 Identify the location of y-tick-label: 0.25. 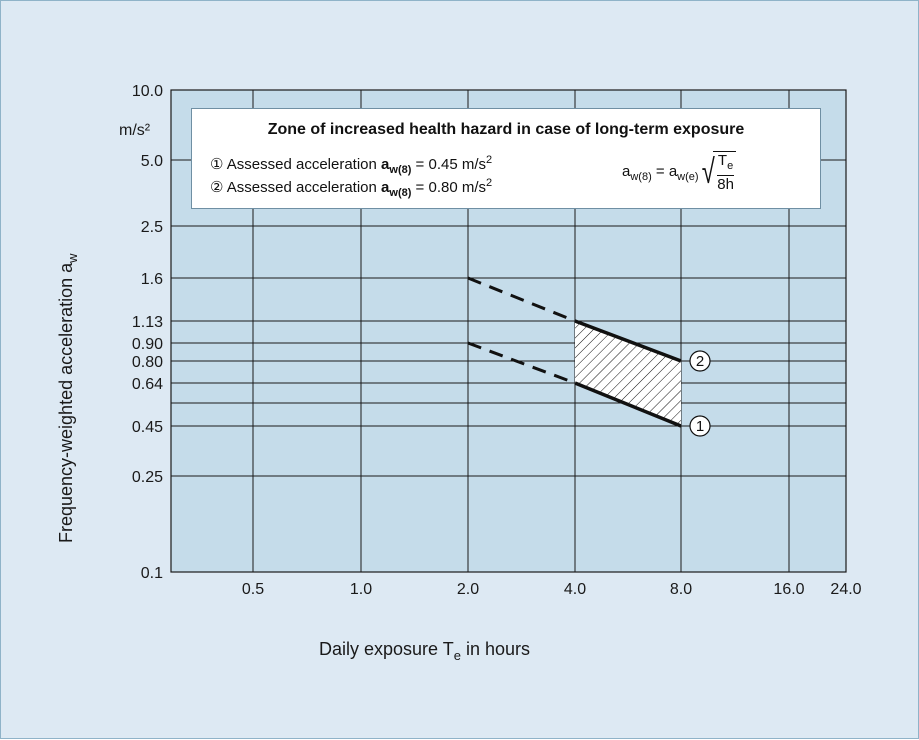
(147, 477).